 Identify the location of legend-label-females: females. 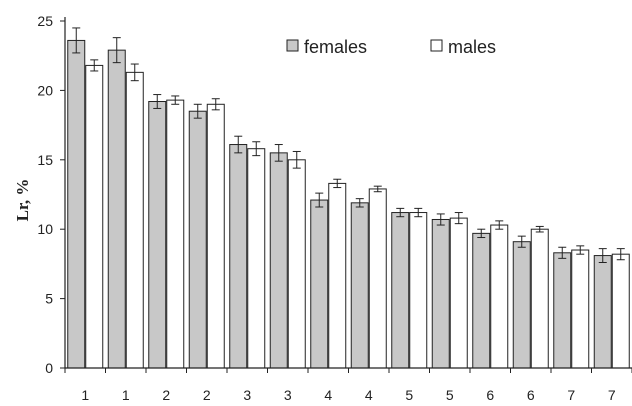
(335, 47).